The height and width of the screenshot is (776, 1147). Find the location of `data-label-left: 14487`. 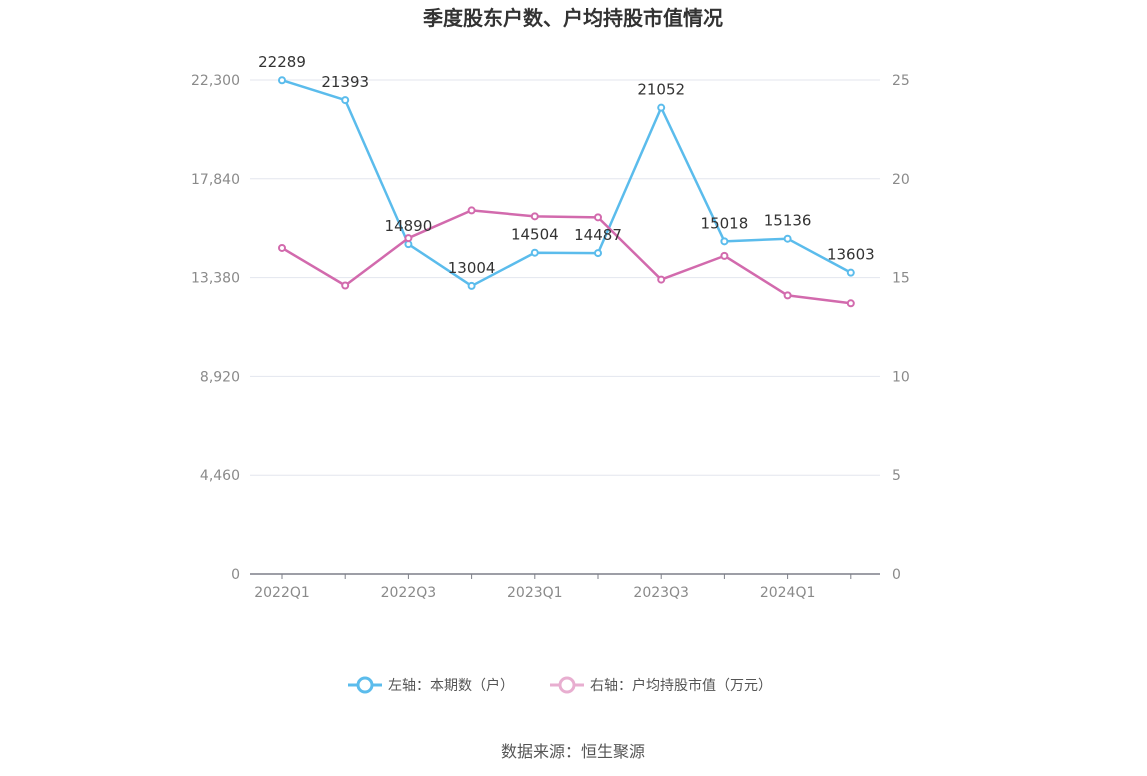

data-label-left: 14487 is located at coordinates (598, 235).